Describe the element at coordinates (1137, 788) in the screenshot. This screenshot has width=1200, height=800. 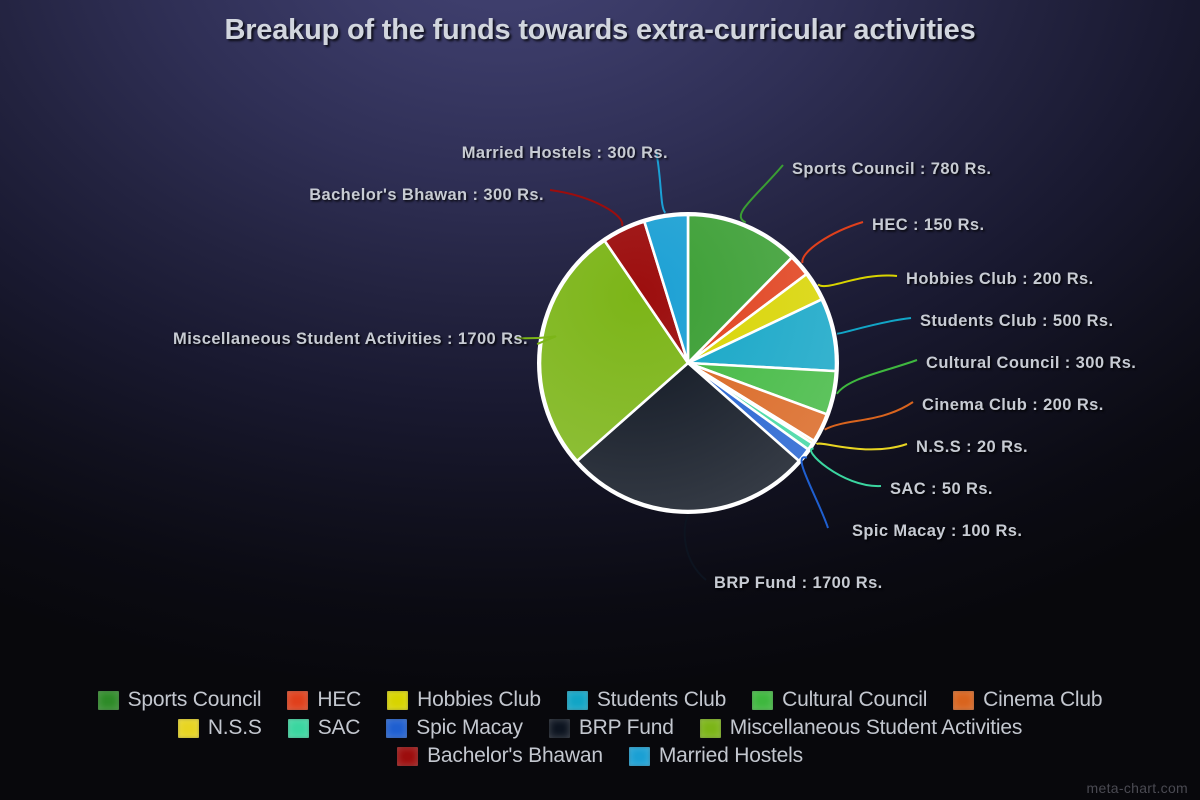
I see `watermark: meta-chart.com` at that location.